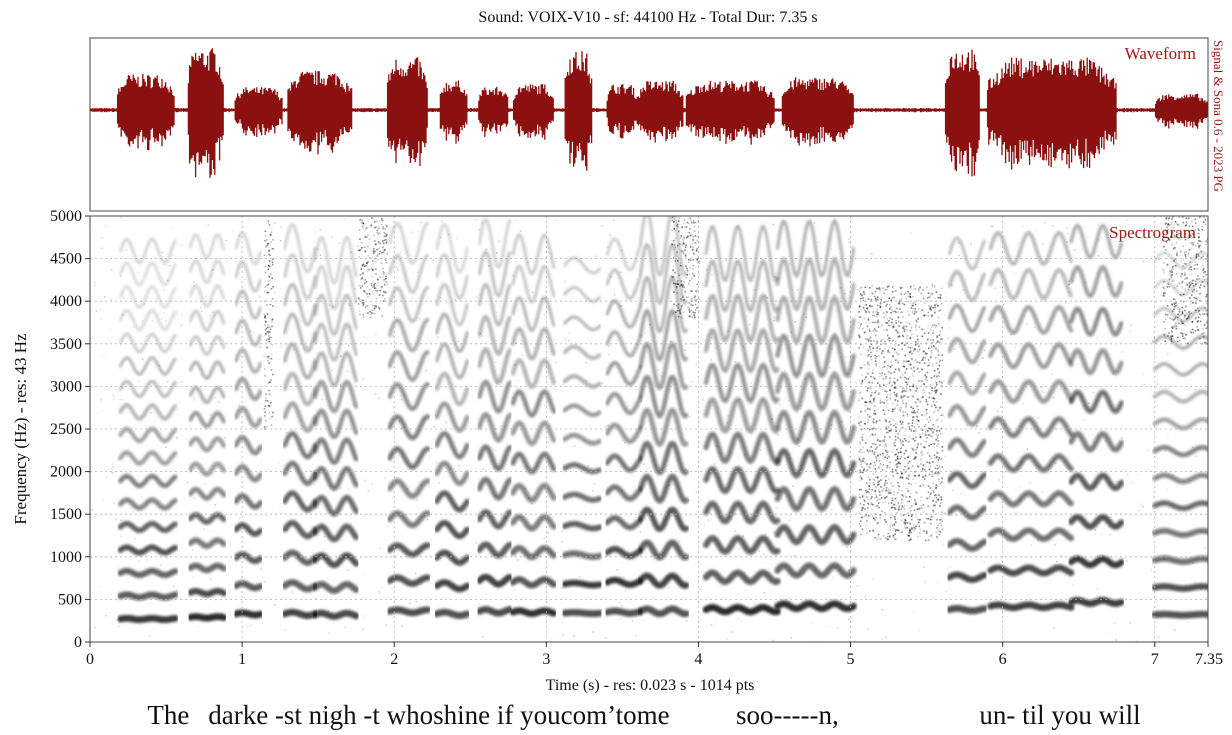 The width and height of the screenshot is (1232, 735). I want to click on x-tick-label: 7.35, so click(1209, 659).